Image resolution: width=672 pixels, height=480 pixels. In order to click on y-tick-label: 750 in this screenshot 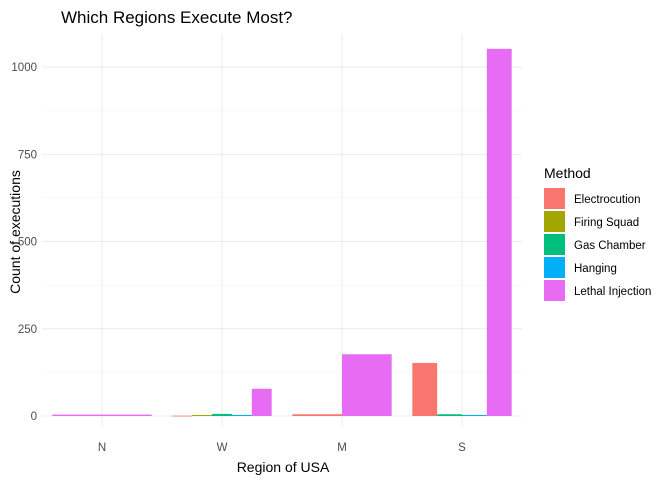, I will do `click(27, 155)`.